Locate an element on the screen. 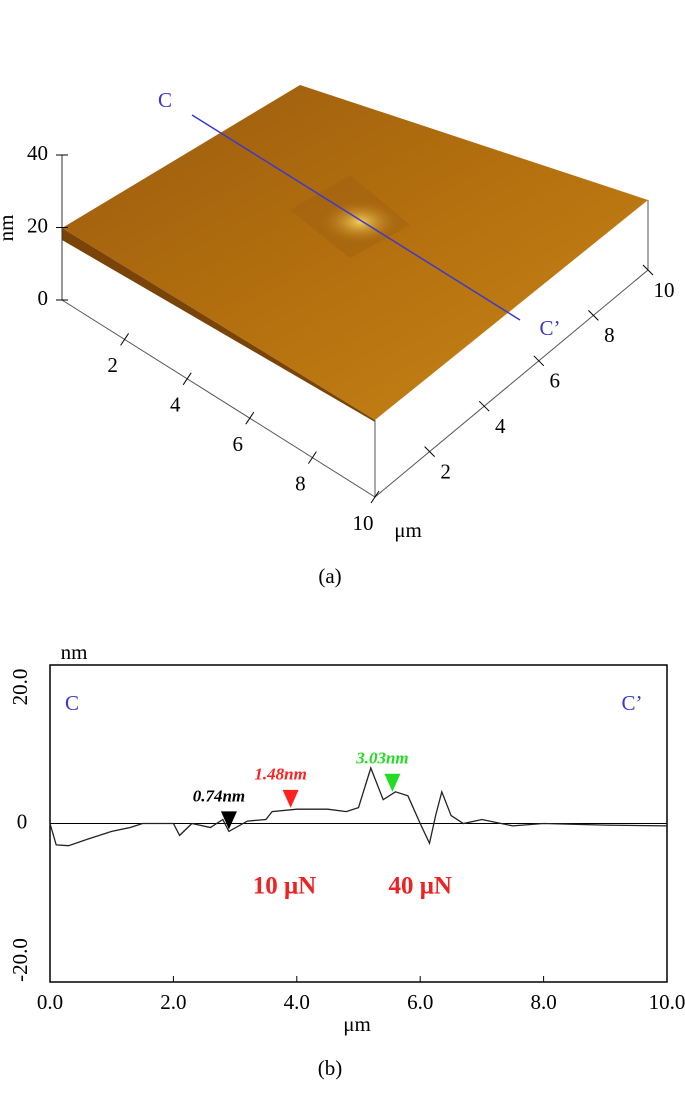  section-end: C’ is located at coordinates (550, 328).